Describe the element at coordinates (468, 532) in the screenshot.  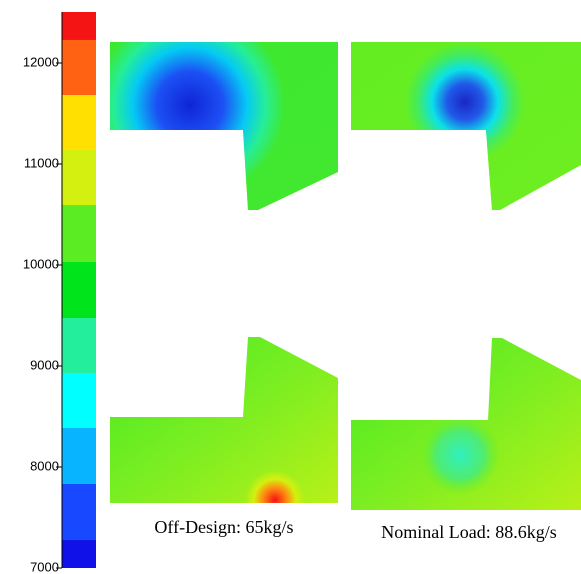
I see `panel-caption: Nominal Load: 88.6kg/s` at that location.